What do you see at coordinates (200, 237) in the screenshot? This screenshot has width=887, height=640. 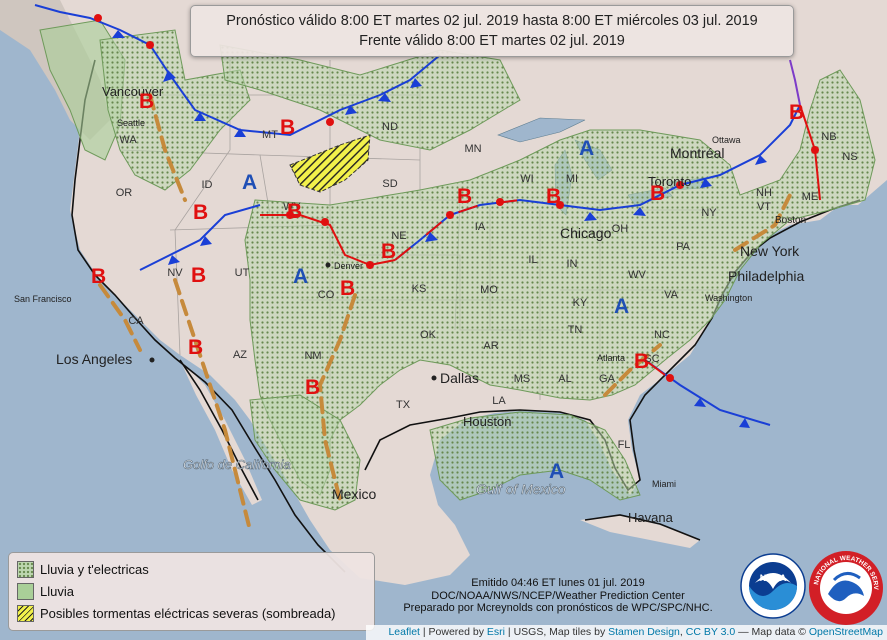 I see `cold-front-west` at bounding box center [200, 237].